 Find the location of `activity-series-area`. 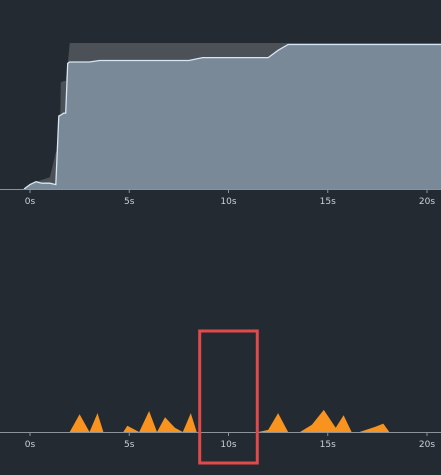

activity-series-area is located at coordinates (229, 420).